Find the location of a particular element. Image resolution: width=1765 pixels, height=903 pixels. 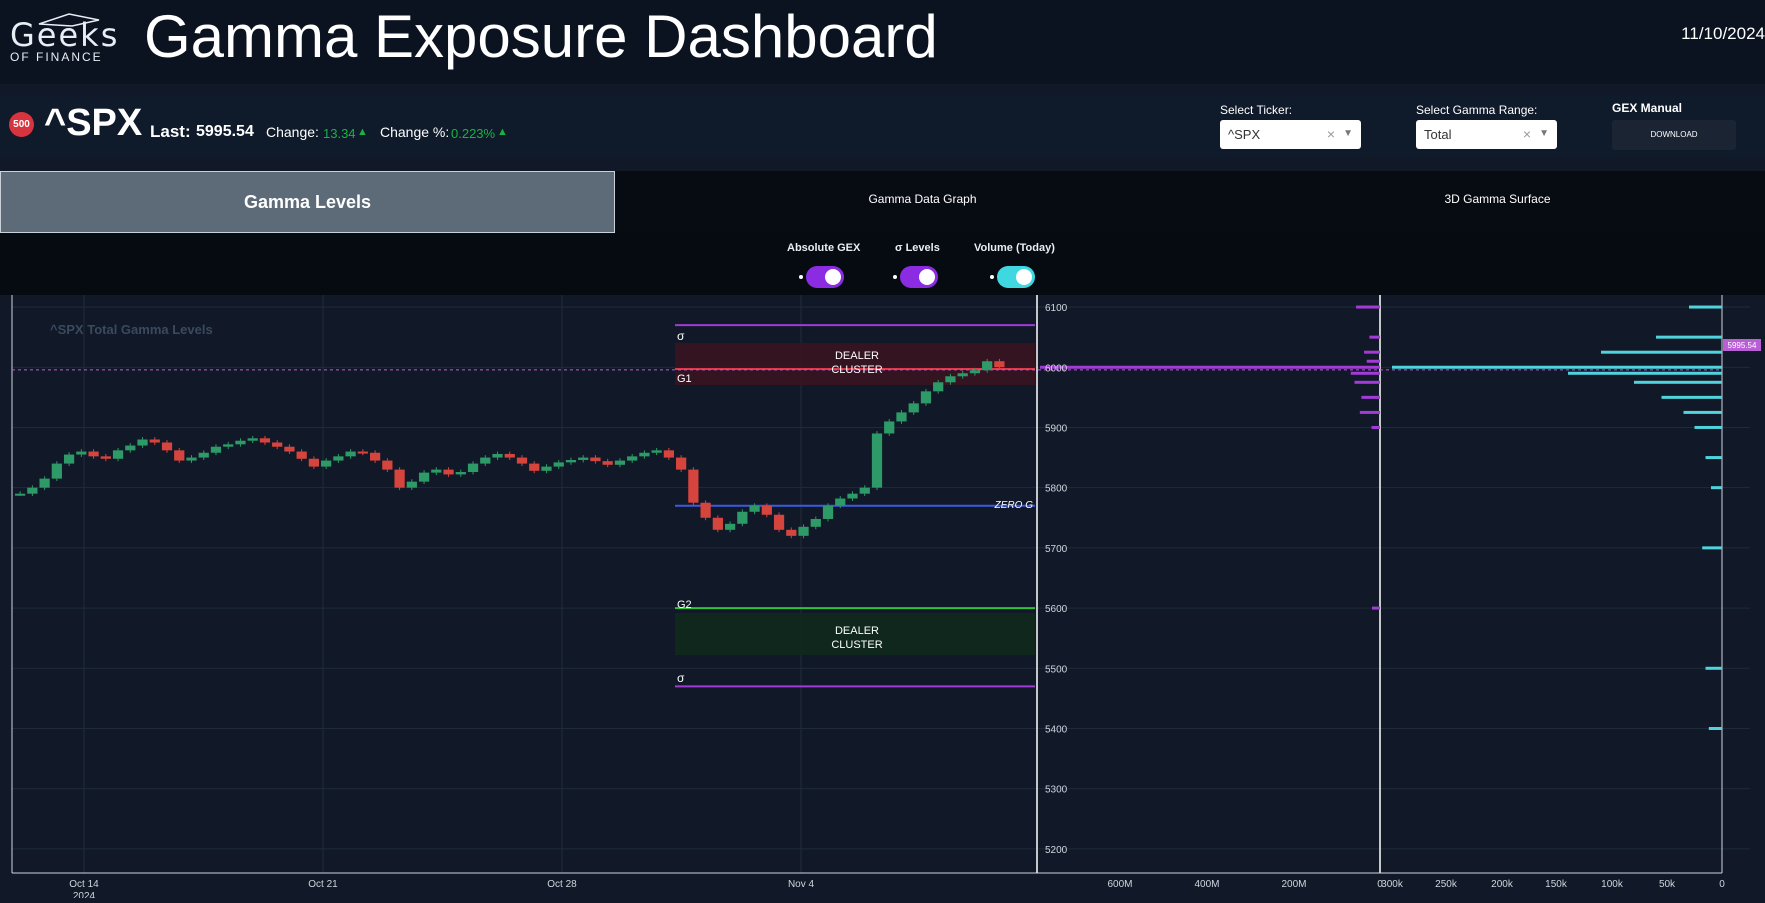

volume-tick-label: 200k is located at coordinates (1502, 884).